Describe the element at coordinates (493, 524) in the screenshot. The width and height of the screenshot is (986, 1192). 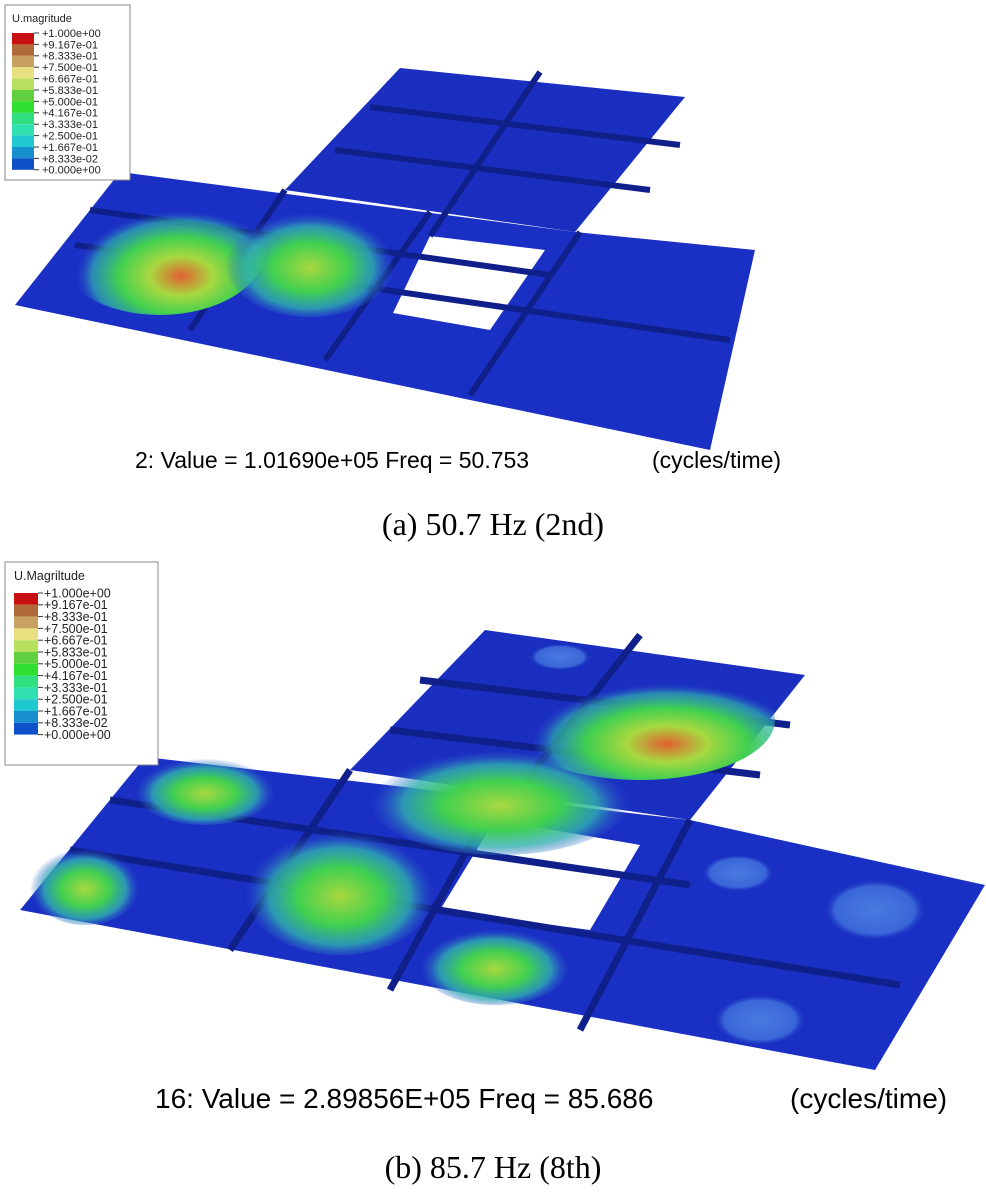
I see `caption: (a) 50.7 Hz (2nd)` at that location.